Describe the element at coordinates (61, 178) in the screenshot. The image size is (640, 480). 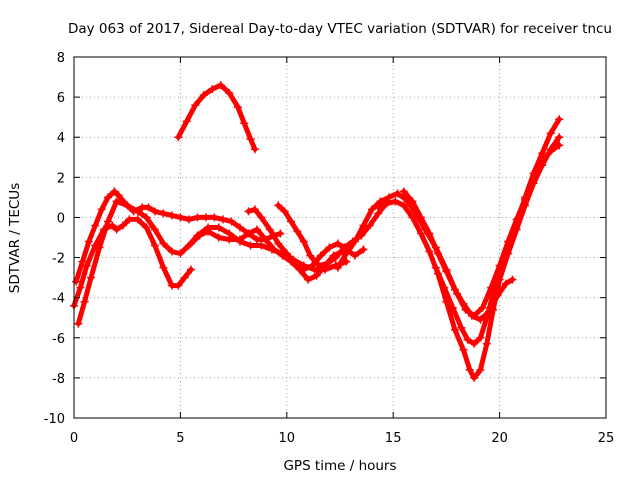
I see `y-tick-label: 2` at that location.